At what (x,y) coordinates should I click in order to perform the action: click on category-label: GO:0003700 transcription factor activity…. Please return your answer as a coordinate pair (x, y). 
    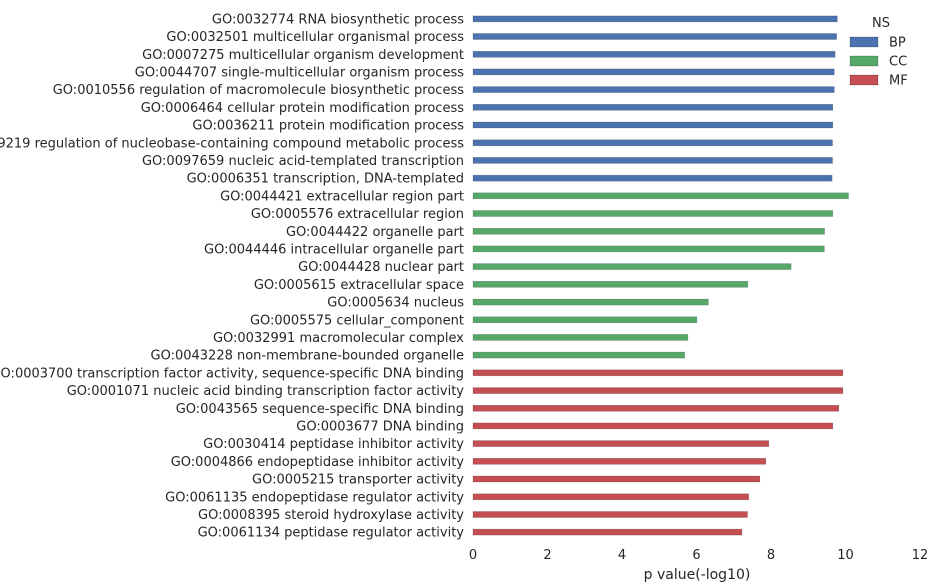
    Looking at the image, I should click on (232, 373).